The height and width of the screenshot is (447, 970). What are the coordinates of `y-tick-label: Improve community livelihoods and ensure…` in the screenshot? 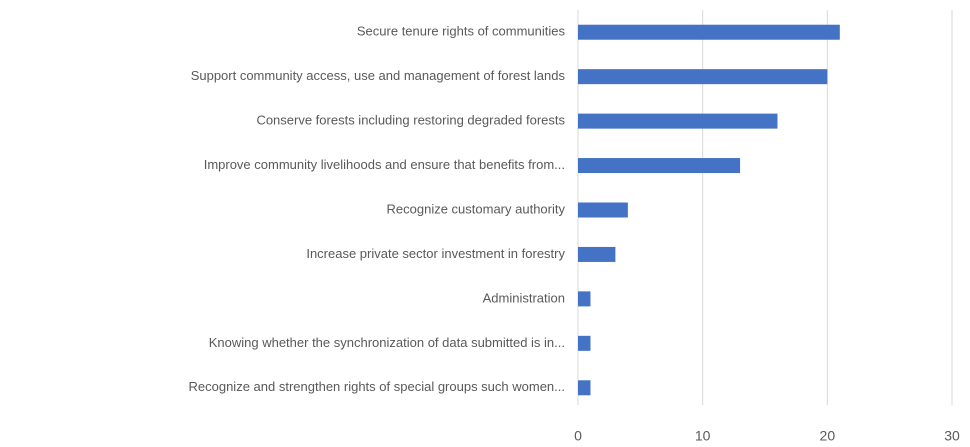 It's located at (384, 164).